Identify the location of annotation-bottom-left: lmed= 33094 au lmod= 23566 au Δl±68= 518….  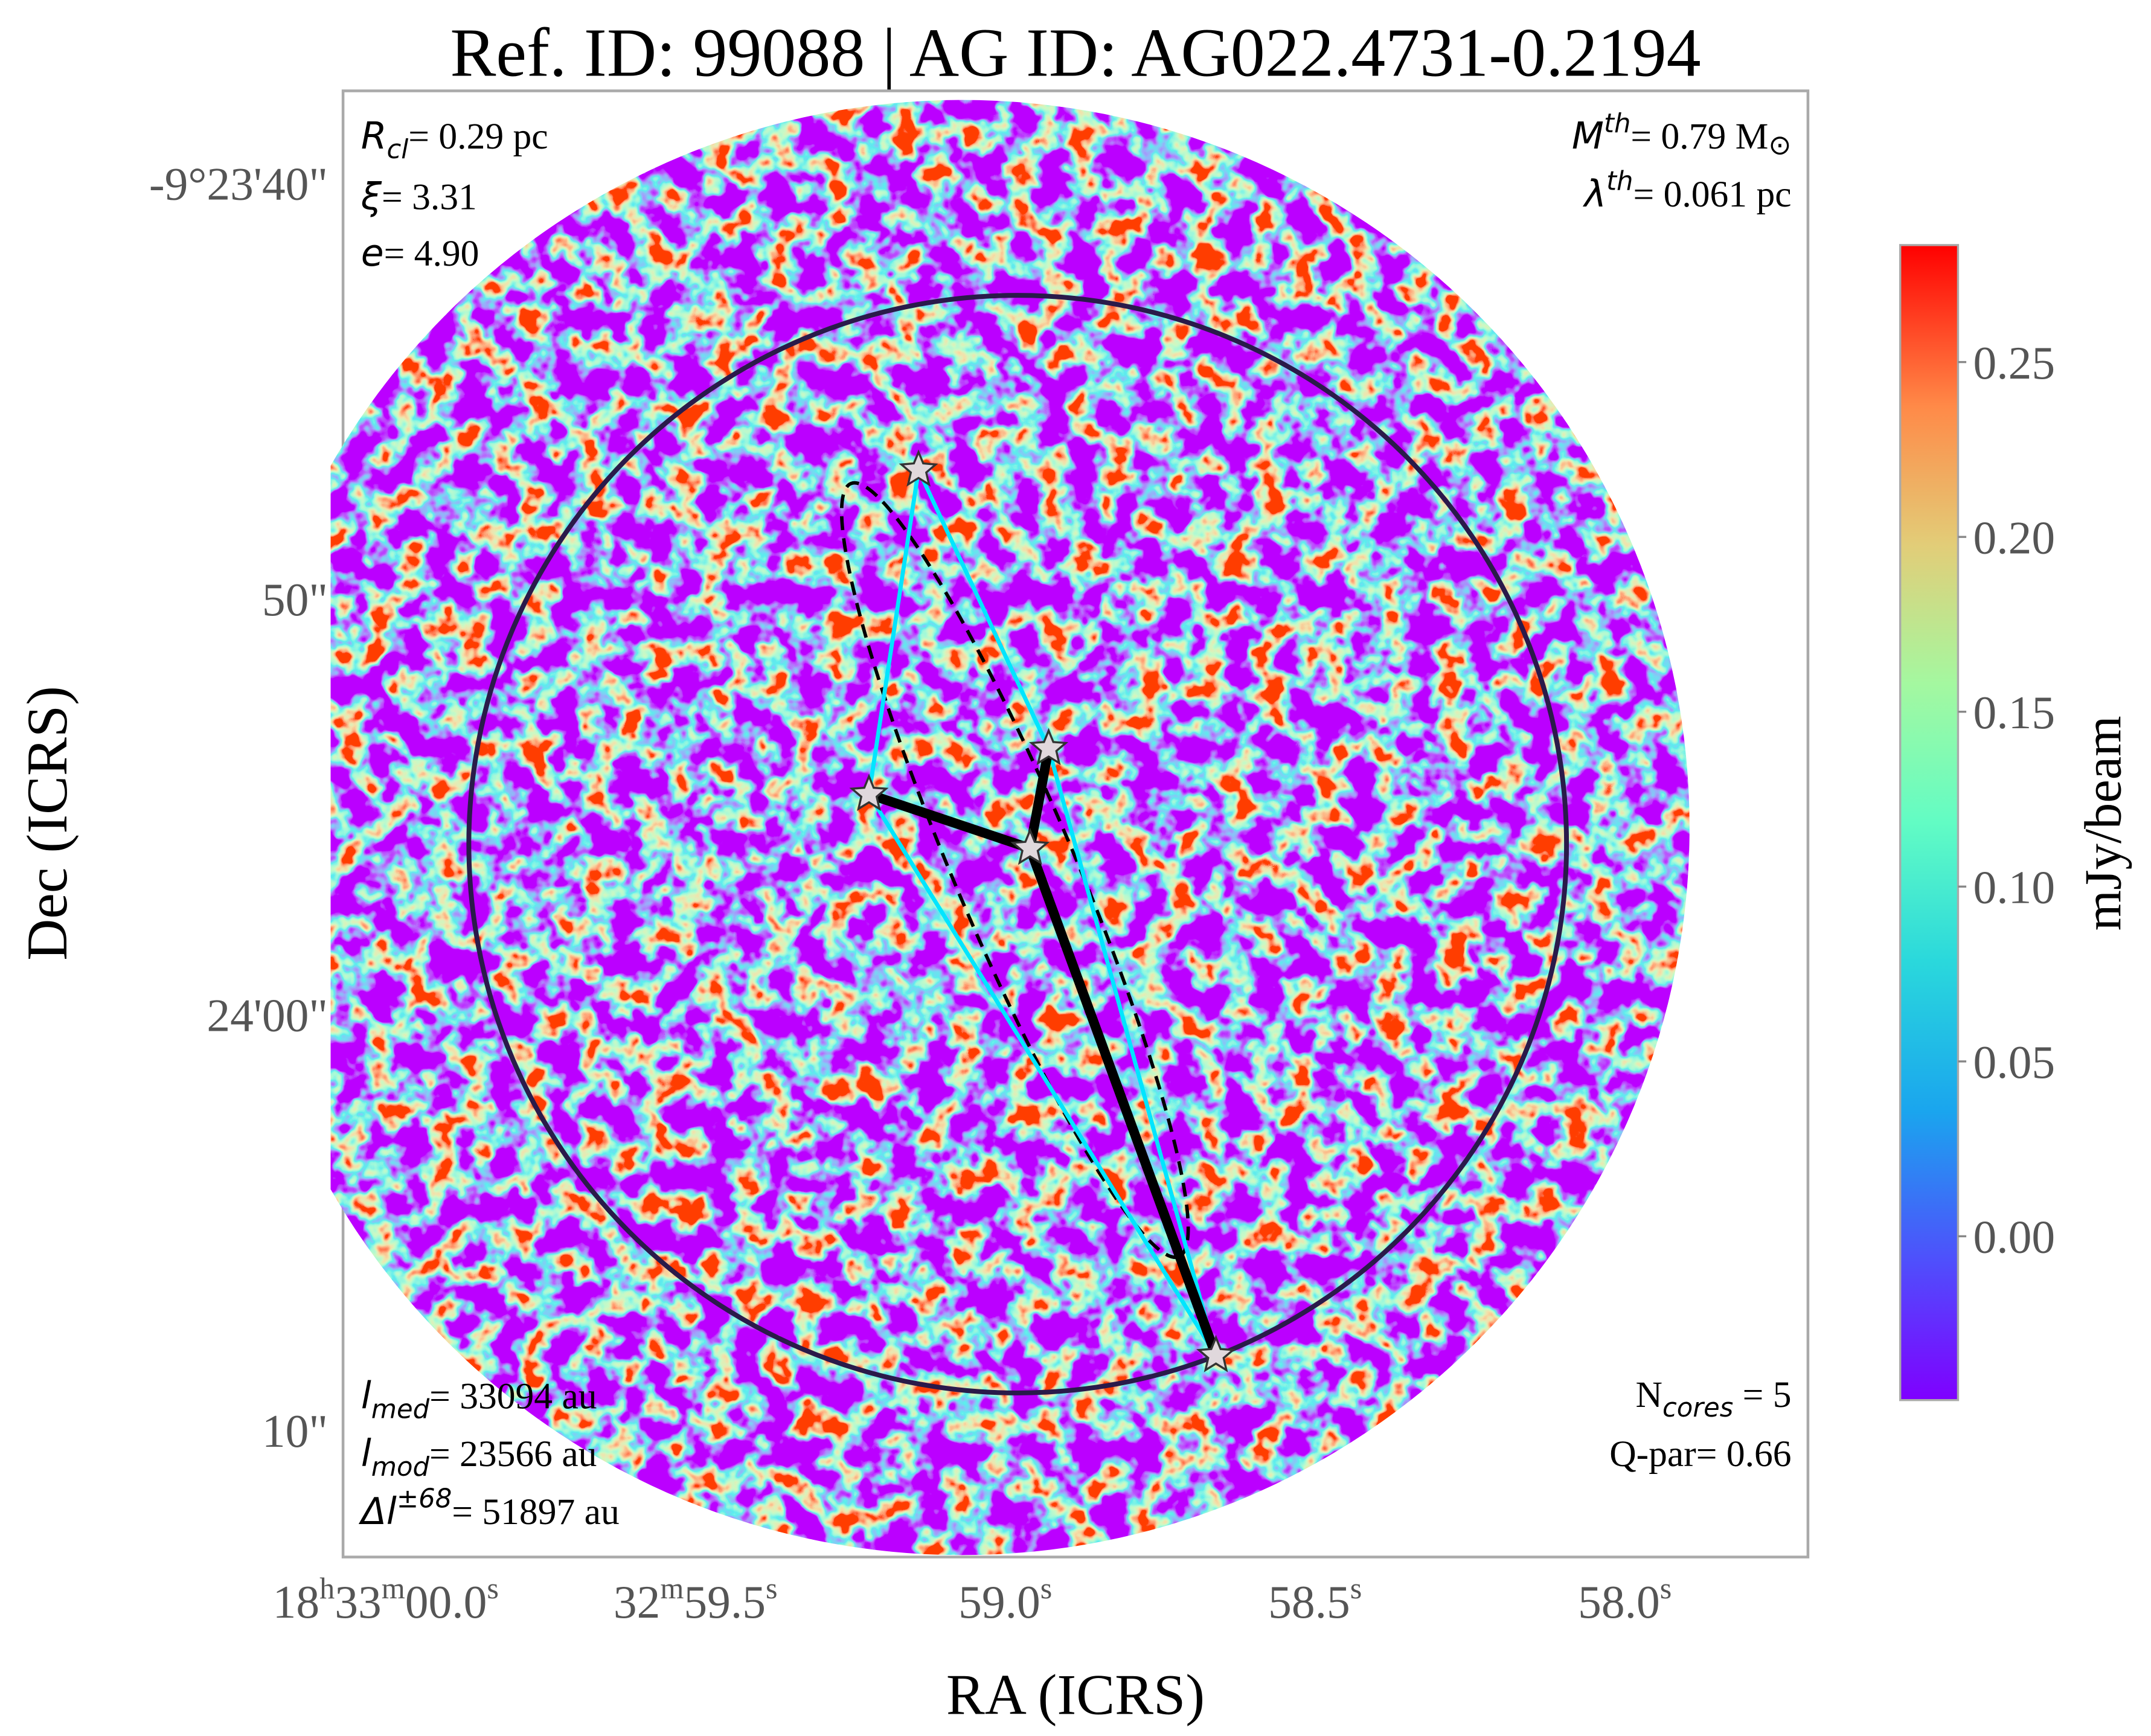
(489, 1453).